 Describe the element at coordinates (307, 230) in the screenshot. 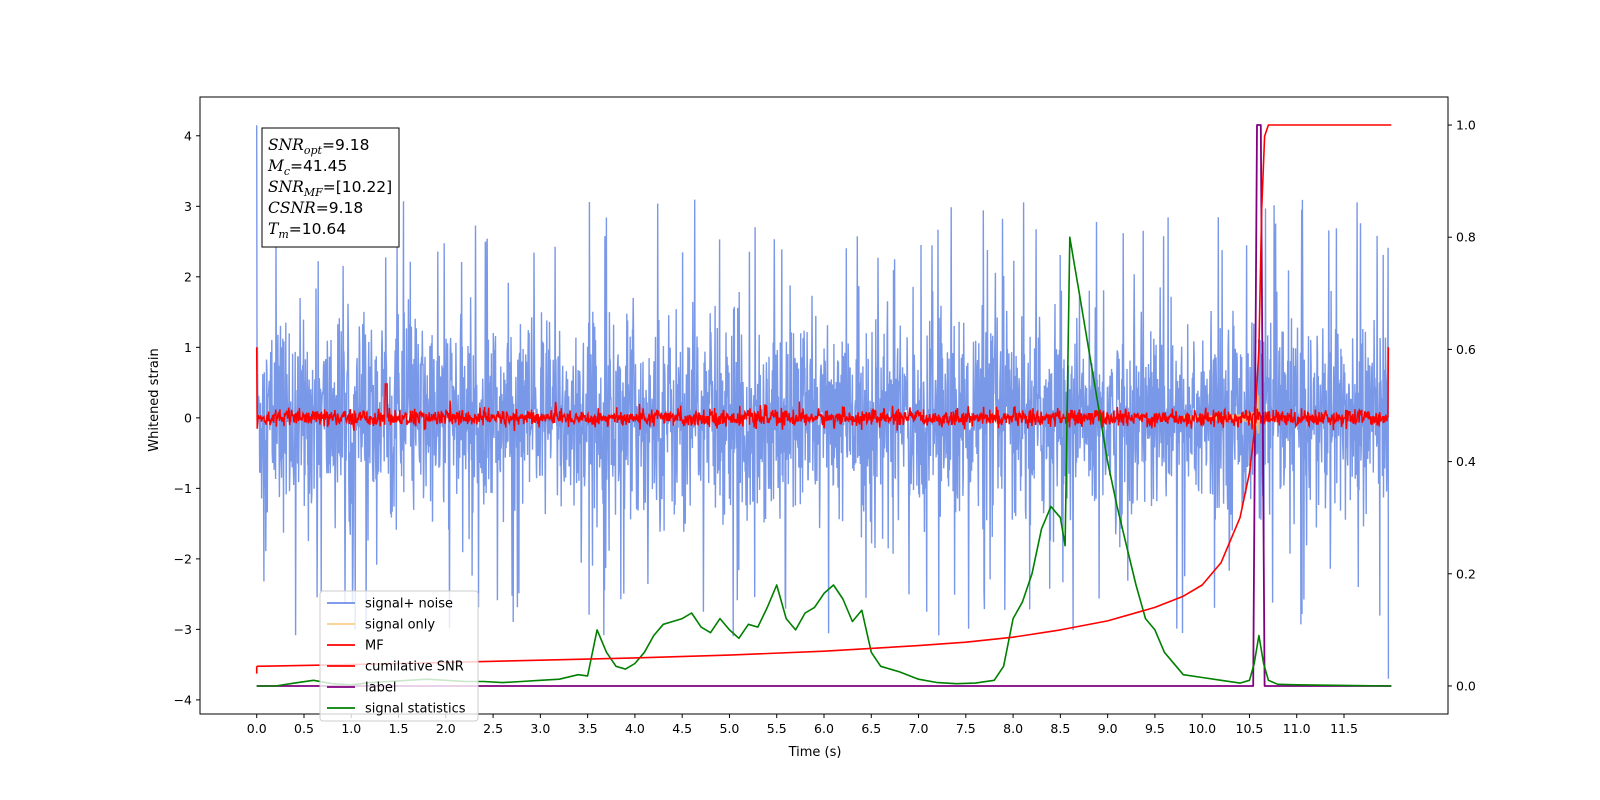

I see `info-box-row: Tm=10.64` at that location.